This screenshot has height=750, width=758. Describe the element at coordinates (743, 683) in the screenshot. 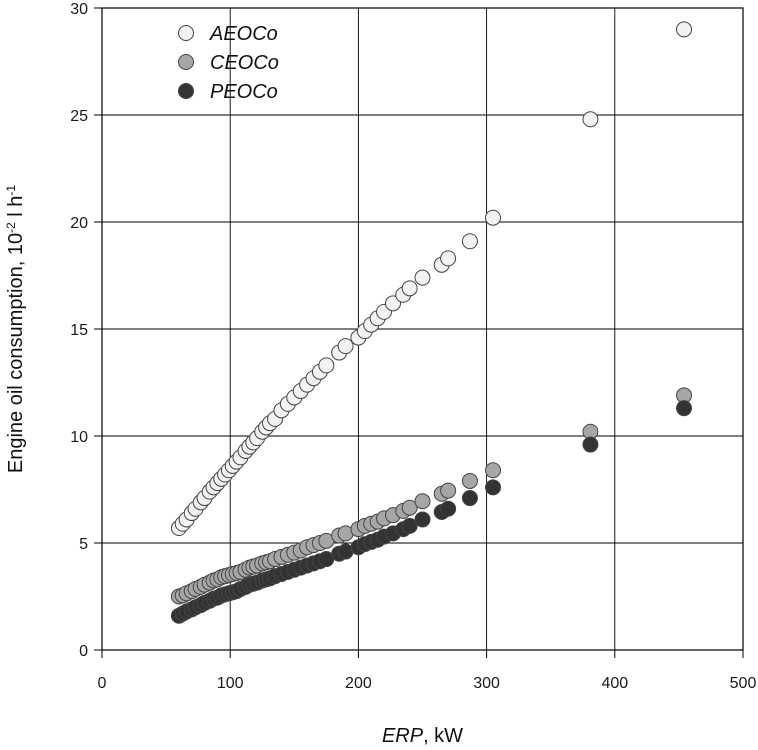

I see `x-tick-label: 500` at that location.